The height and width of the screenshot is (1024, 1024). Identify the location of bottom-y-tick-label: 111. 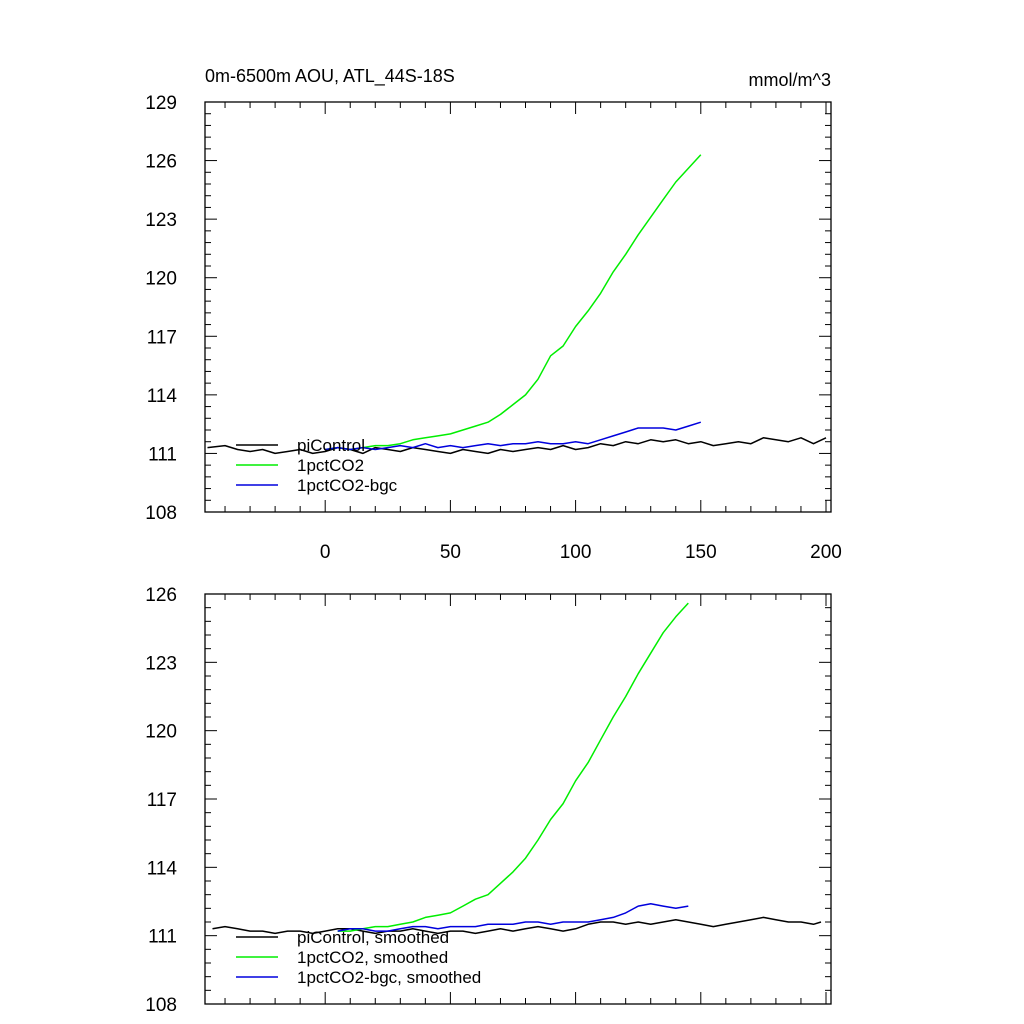
(162, 937).